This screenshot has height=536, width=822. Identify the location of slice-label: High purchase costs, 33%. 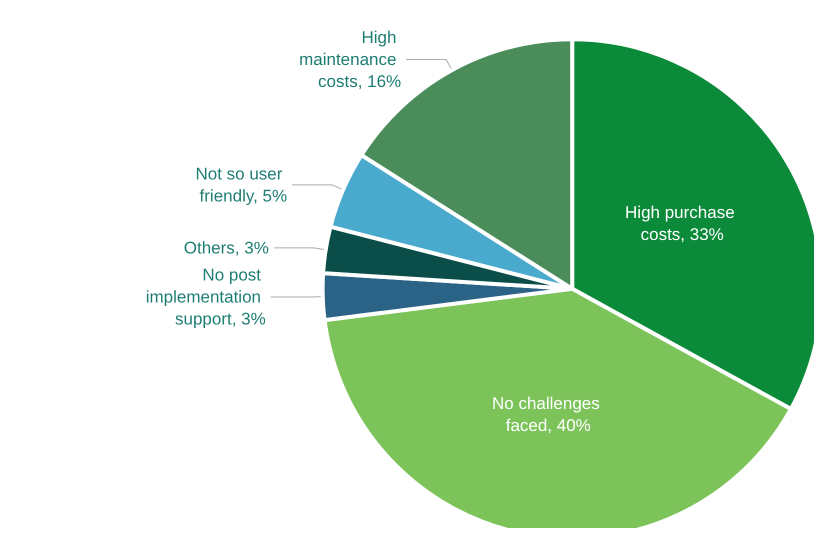
(682, 223).